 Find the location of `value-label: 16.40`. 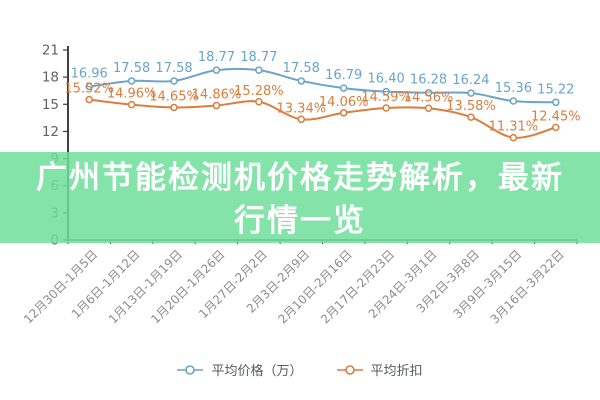

value-label: 16.40 is located at coordinates (386, 79).